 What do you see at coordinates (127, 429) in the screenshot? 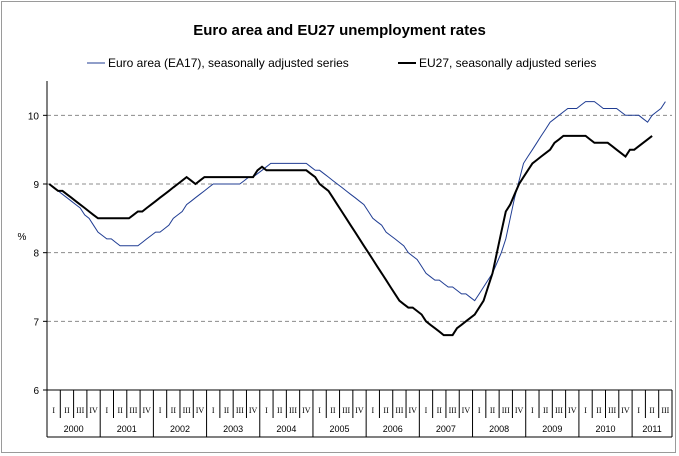
I see `year-label-2001: 2001` at bounding box center [127, 429].